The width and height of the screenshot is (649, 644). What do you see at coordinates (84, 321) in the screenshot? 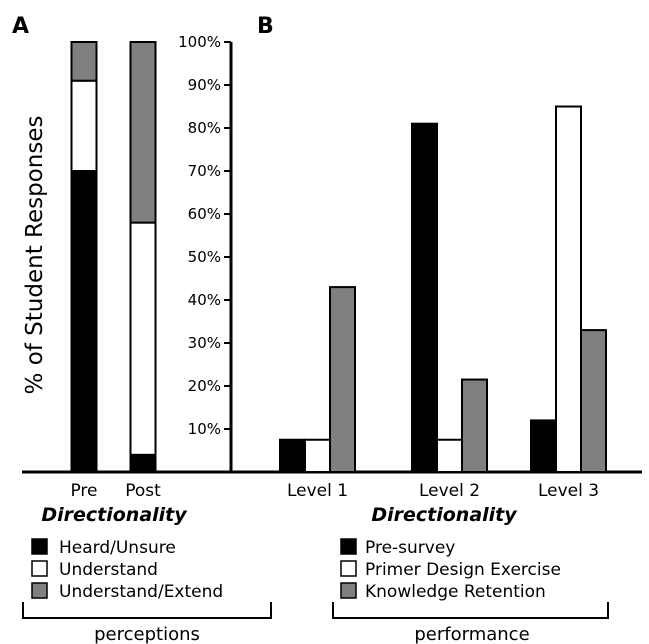
I see `bar-pre-heard-unsure` at bounding box center [84, 321].